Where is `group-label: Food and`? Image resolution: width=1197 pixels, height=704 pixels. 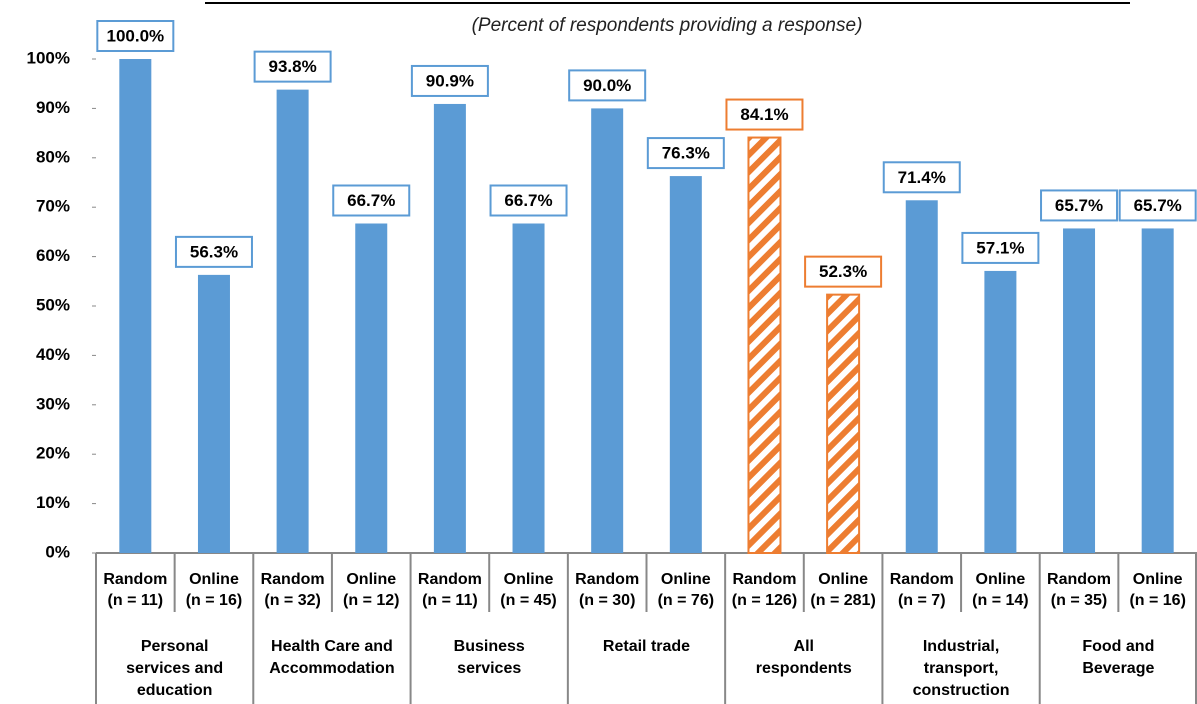 group-label: Food and is located at coordinates (1118, 646).